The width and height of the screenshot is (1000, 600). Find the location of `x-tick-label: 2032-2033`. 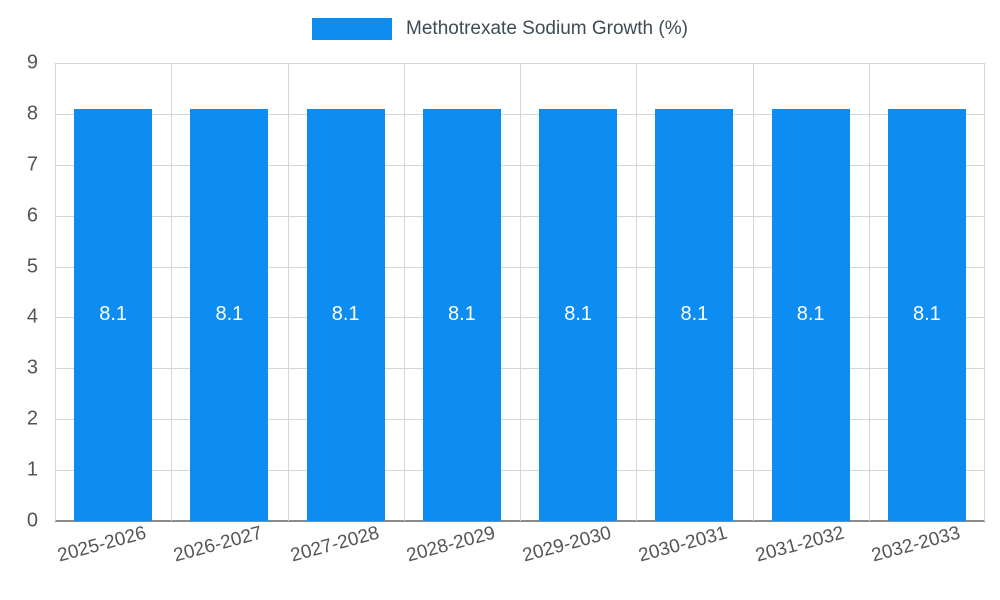

x-tick-label: 2032-2033 is located at coordinates (916, 544).